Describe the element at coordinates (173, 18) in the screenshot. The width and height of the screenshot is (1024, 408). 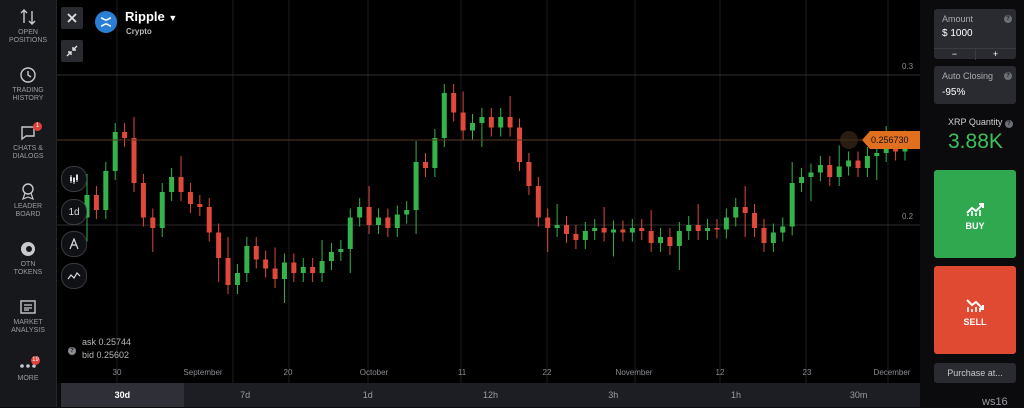
I see `chevron-down-icon: ▼` at that location.